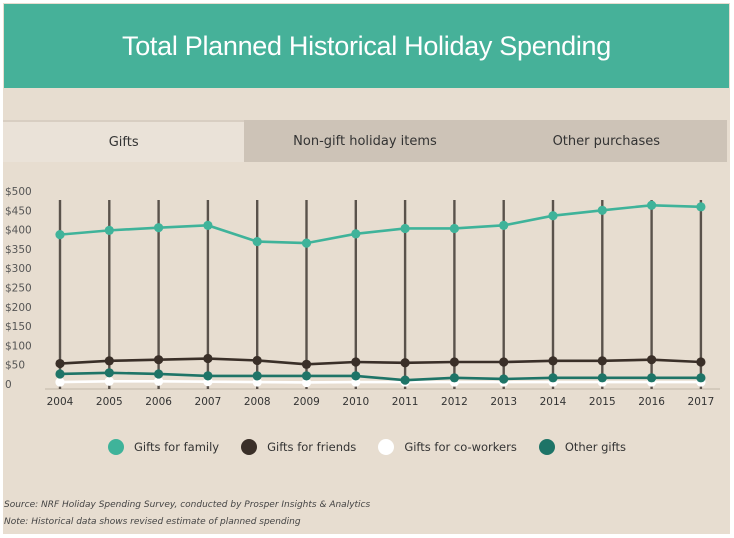 The height and width of the screenshot is (538, 734). I want to click on legend-swatch-other, so click(546, 447).